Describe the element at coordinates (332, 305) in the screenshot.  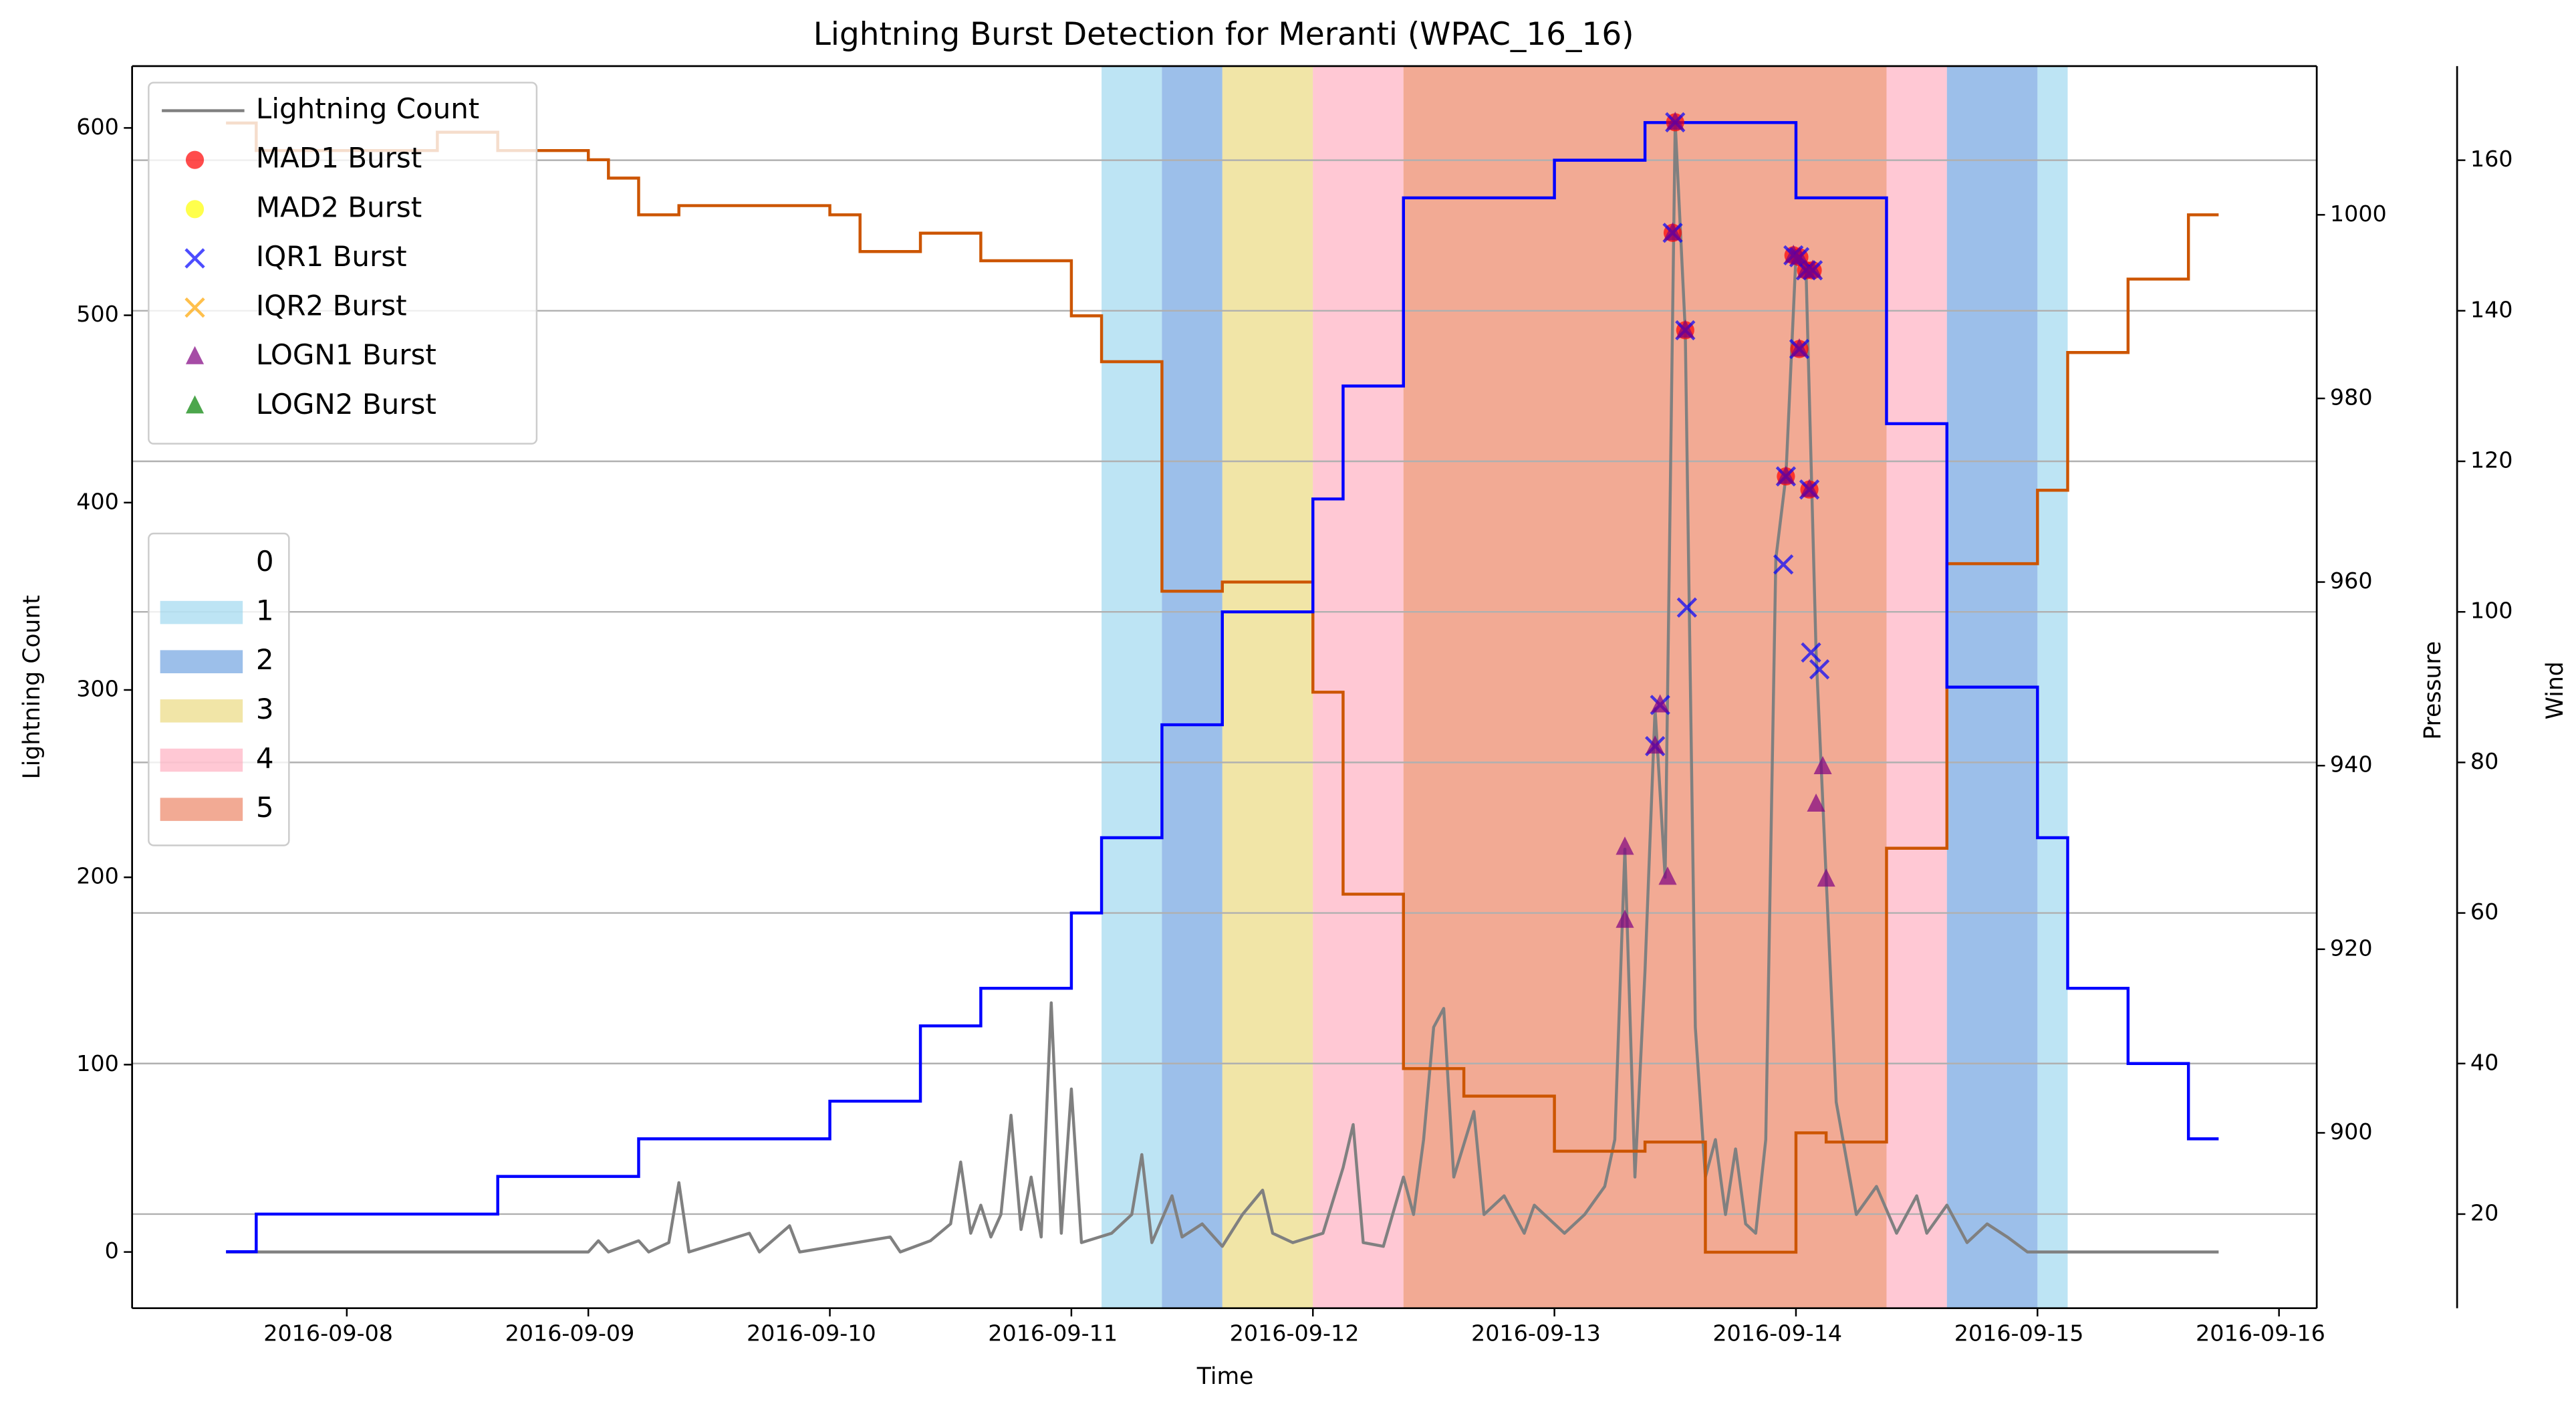
I see `legend-label: IQR2 Burst` at that location.